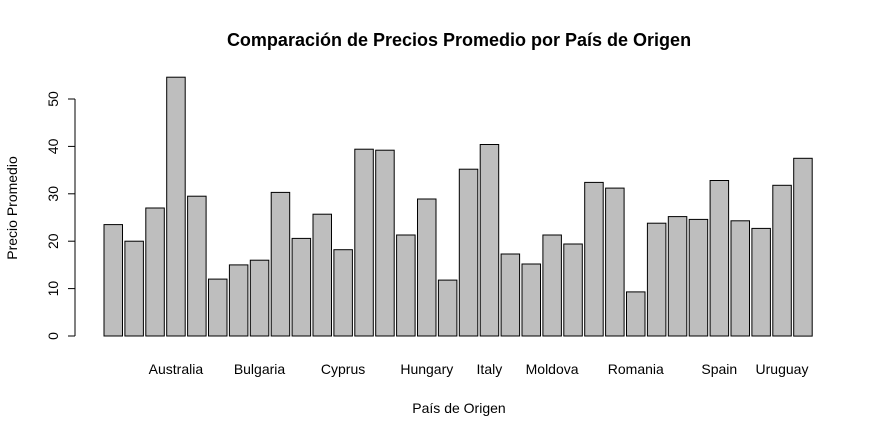 The height and width of the screenshot is (436, 881). What do you see at coordinates (53, 194) in the screenshot?
I see `y-tick-label: 30` at bounding box center [53, 194].